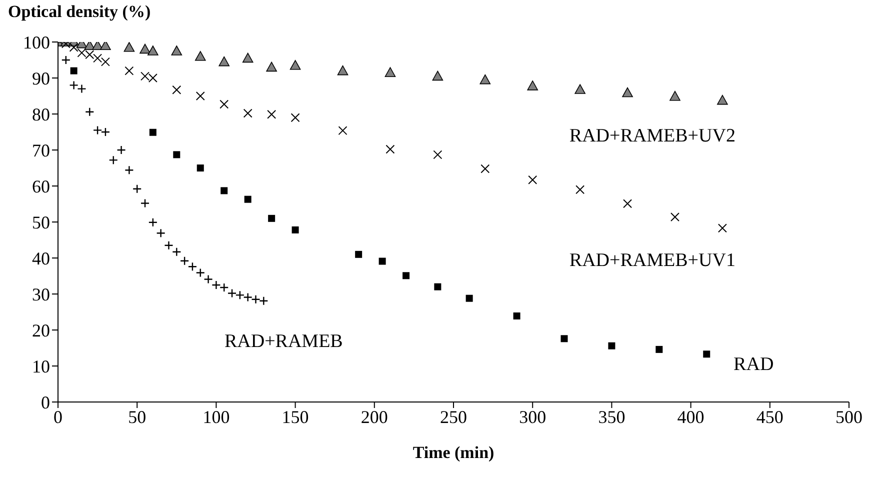 Image resolution: width=875 pixels, height=492 pixels. Describe the element at coordinates (374, 416) in the screenshot. I see `x-tick-label: 200` at that location.